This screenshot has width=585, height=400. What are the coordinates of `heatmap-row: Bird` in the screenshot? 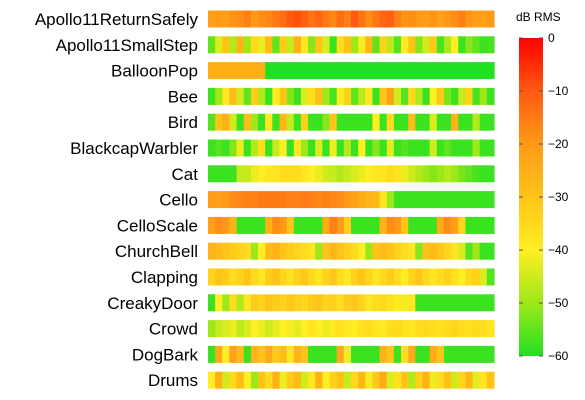 It's located at (331, 122).